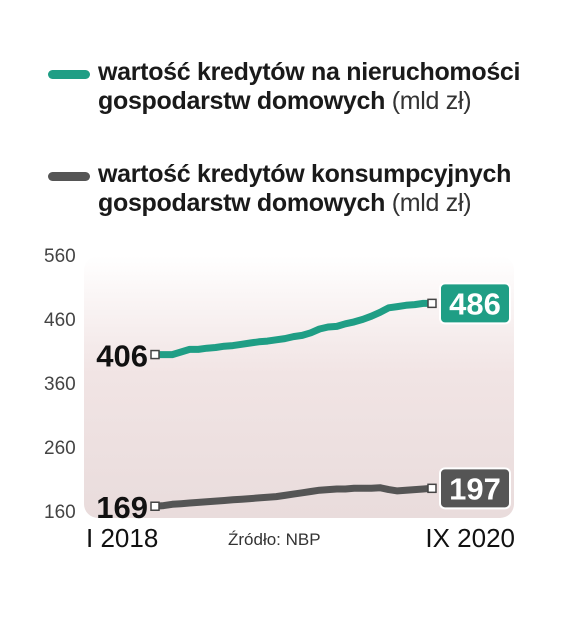  What do you see at coordinates (69, 74) in the screenshot?
I see `legend-swatch-mortgage` at bounding box center [69, 74].